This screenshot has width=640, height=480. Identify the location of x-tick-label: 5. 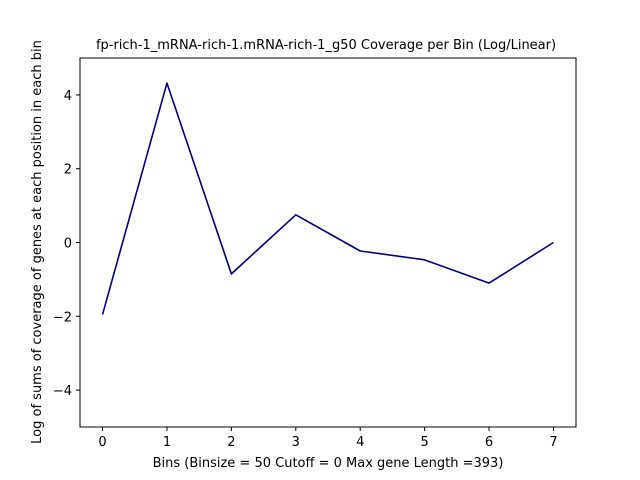
(424, 442).